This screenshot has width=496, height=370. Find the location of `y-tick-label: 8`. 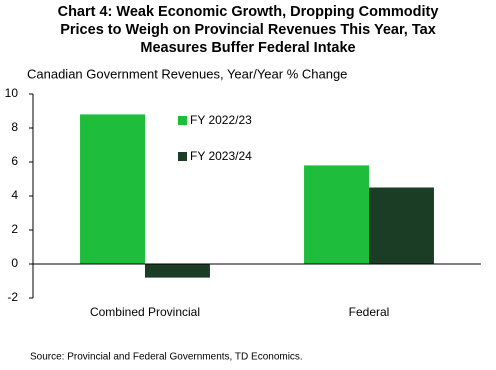

y-tick-label: 8 is located at coordinates (14, 127).